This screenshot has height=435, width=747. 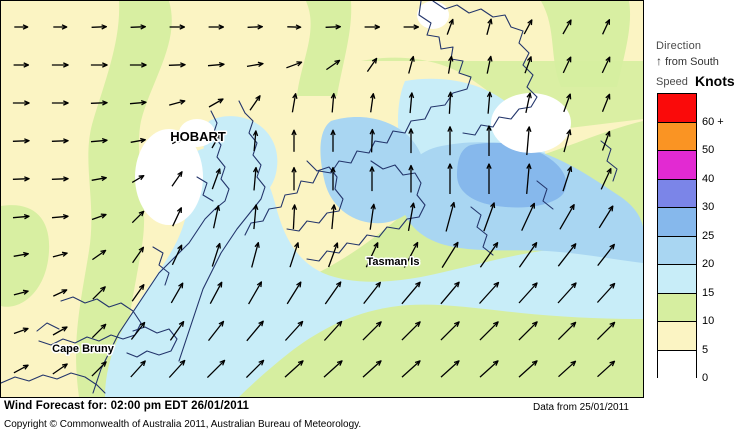 What do you see at coordinates (708, 178) in the screenshot?
I see `colorbar-tick-label: 40` at bounding box center [708, 178].